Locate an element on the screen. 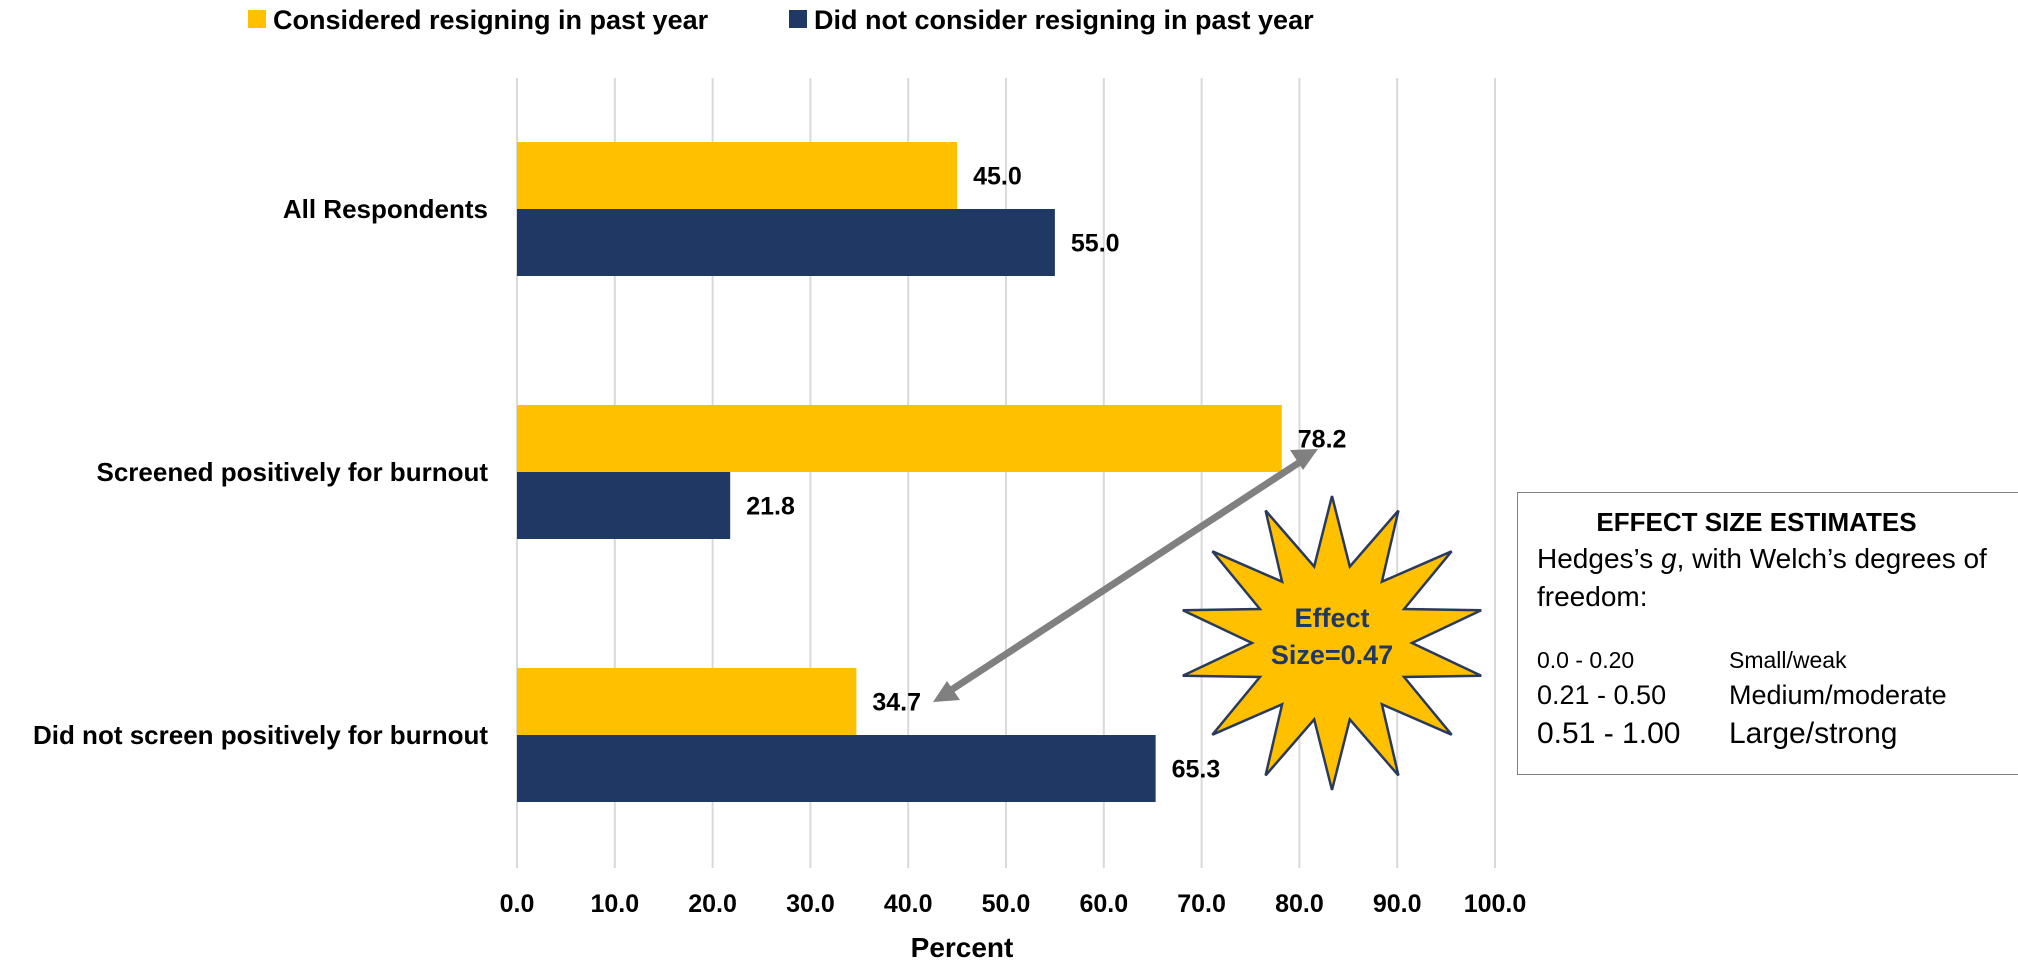 The image size is (2018, 963). effect-row-label: Small/weak is located at coordinates (1788, 660).